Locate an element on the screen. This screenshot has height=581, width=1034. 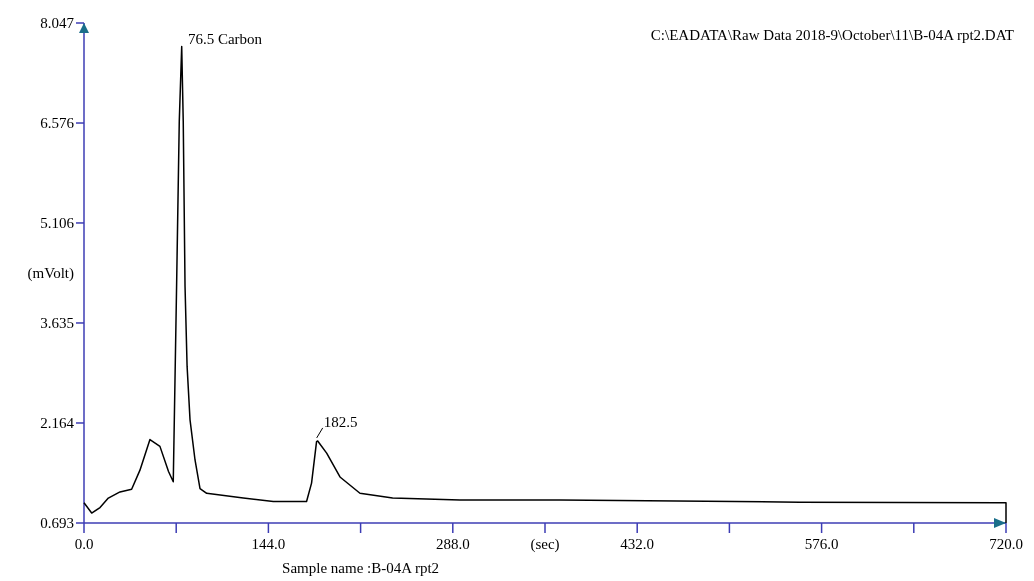
annotation: C:\EADATA\Raw Data 2018-9\October\11\B-04A rpt2.DAT is located at coordinates (832, 35).